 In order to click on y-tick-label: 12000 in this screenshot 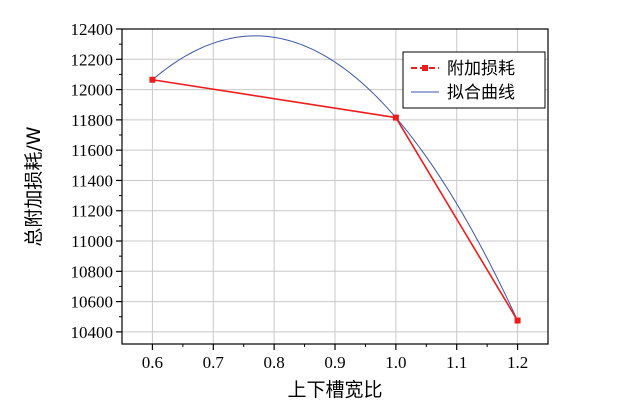, I will do `click(92, 90)`.